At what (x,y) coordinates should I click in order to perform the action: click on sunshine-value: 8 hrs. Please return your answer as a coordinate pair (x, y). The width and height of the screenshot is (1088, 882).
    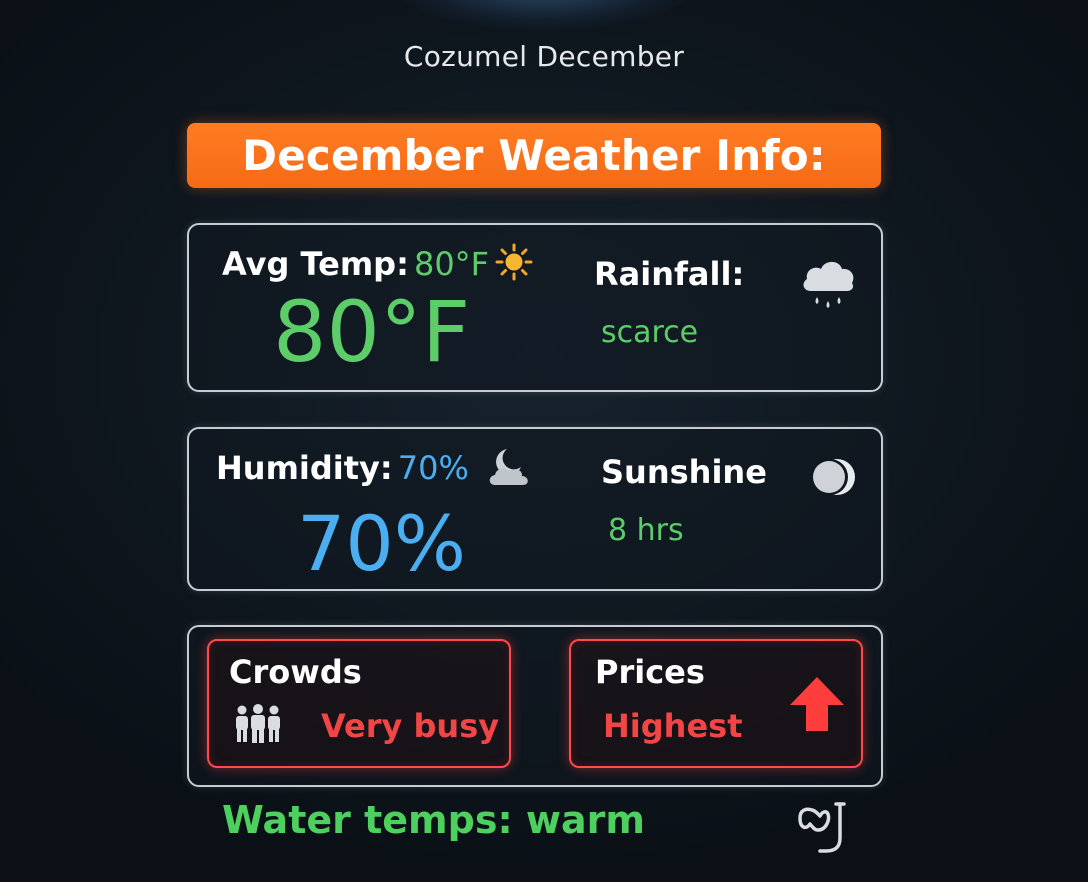
    Looking at the image, I should click on (646, 530).